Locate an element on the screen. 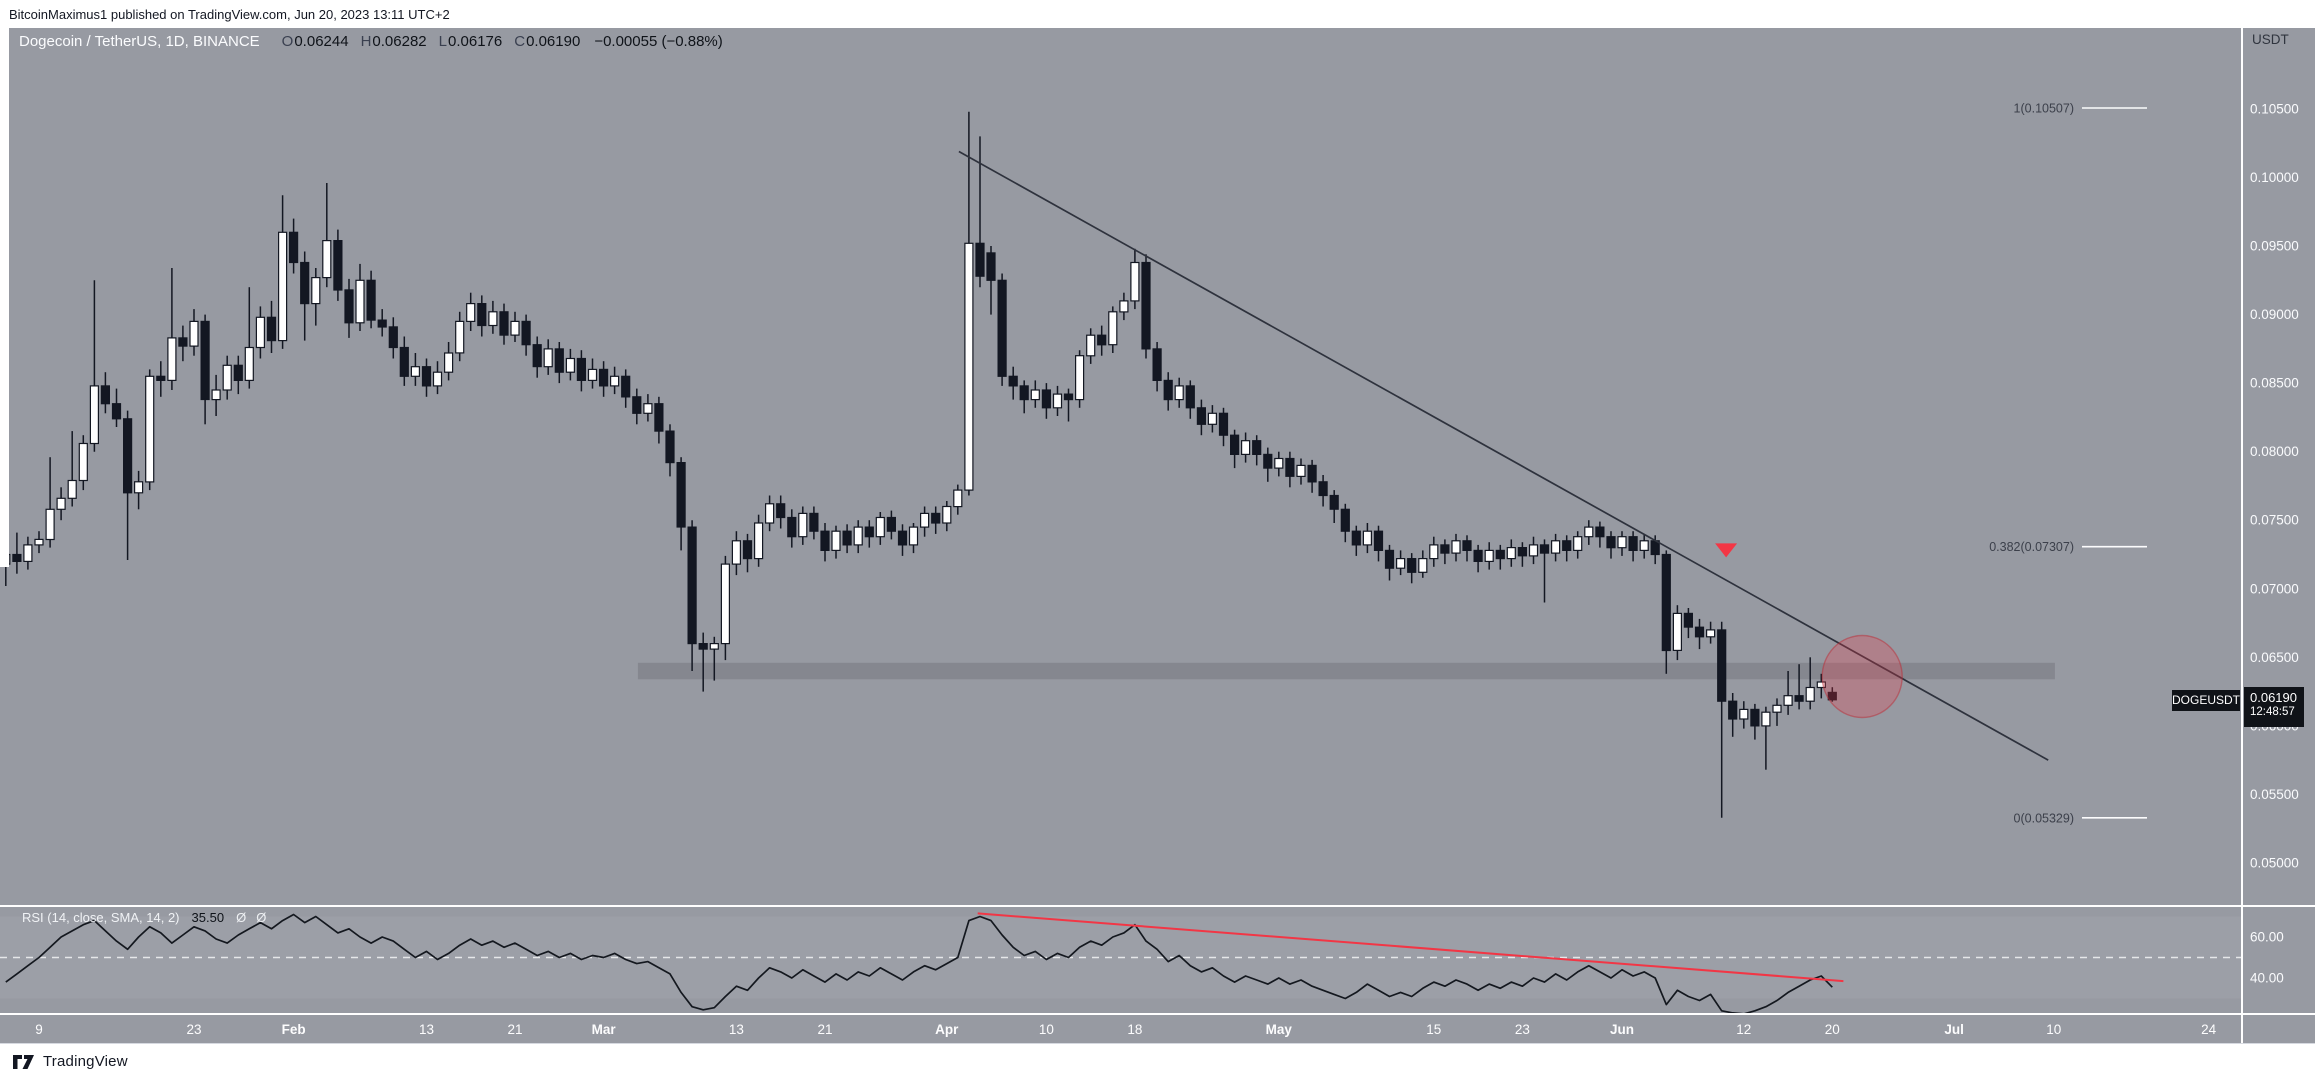  time-tick-label: 18 is located at coordinates (1134, 1029).